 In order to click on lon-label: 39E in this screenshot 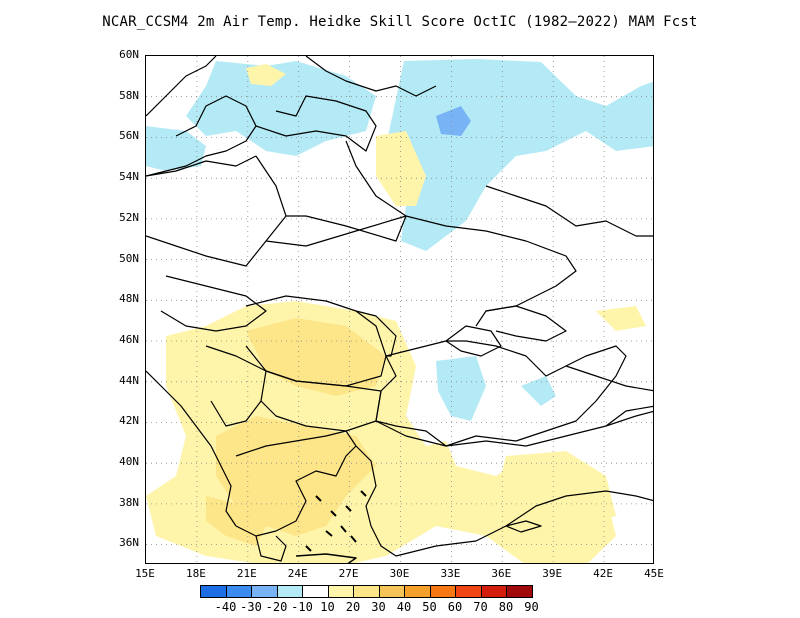, I will do `click(552, 573)`.